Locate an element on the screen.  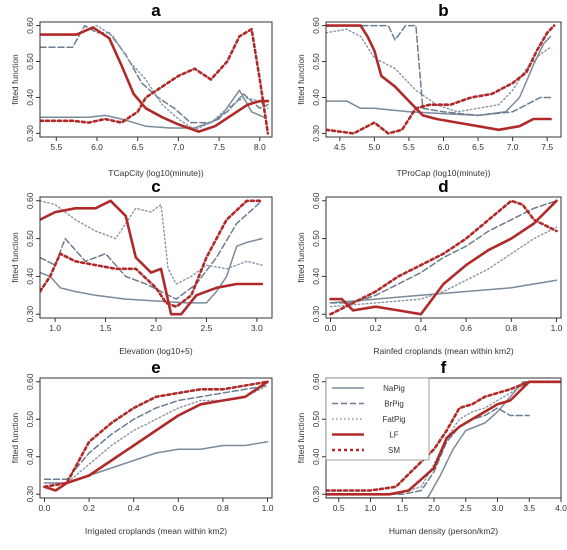
panel-letter: d is located at coordinates (443, 186).